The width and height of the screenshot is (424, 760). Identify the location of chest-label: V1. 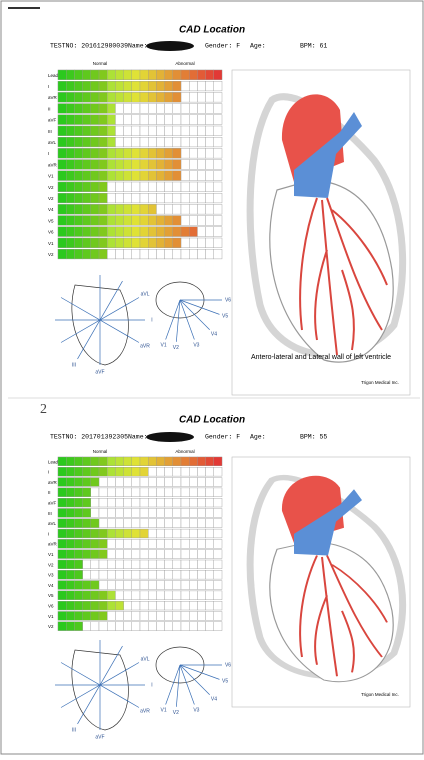
(164, 710).